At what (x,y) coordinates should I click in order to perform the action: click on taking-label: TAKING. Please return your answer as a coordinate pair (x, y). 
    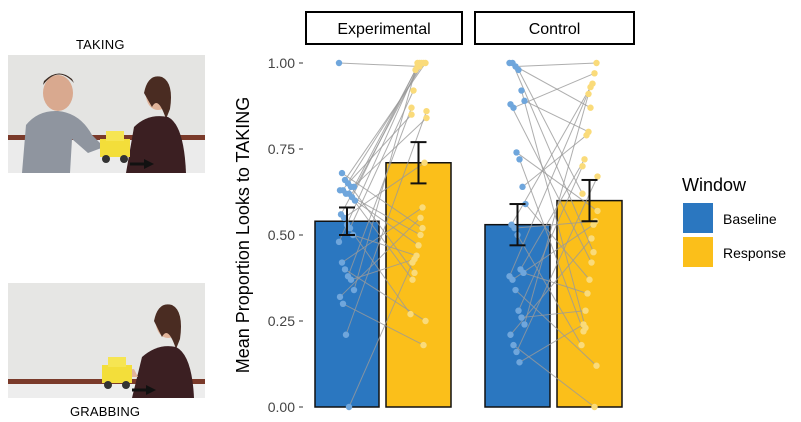
    Looking at the image, I should click on (100, 44).